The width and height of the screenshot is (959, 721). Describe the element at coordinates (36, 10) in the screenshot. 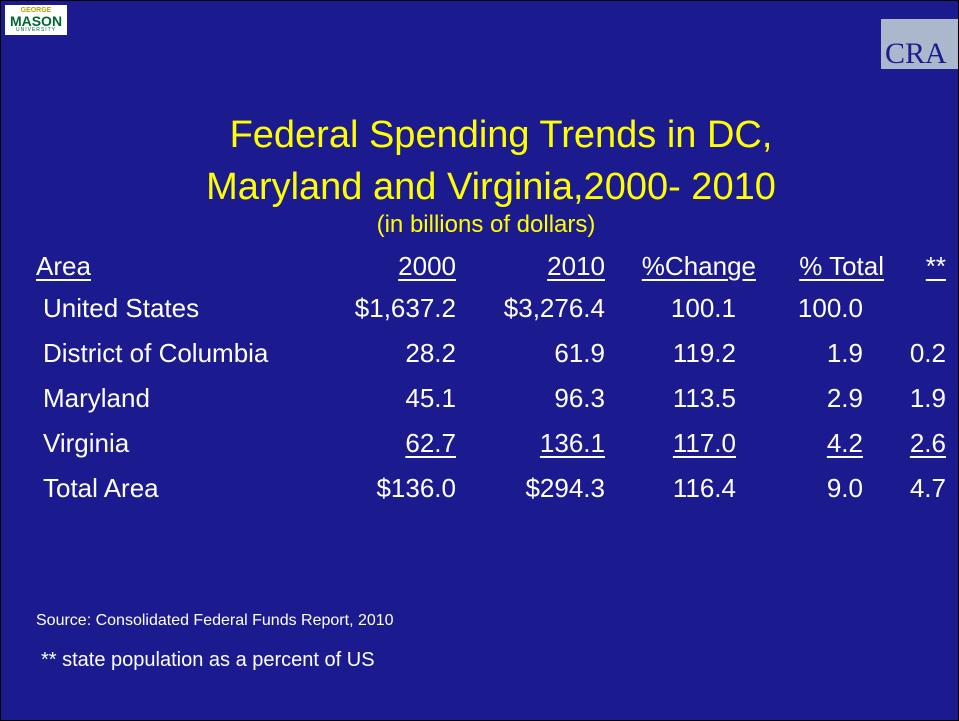

I see `logo-top: GEORGE` at that location.